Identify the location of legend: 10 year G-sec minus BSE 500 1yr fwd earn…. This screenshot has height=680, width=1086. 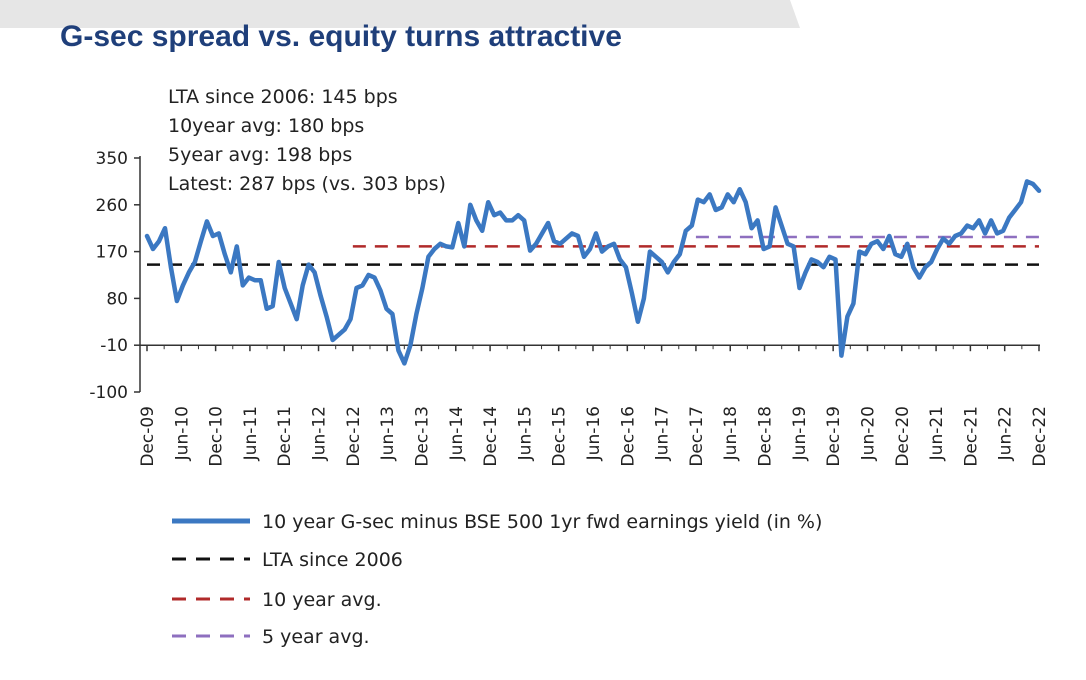
(497, 579).